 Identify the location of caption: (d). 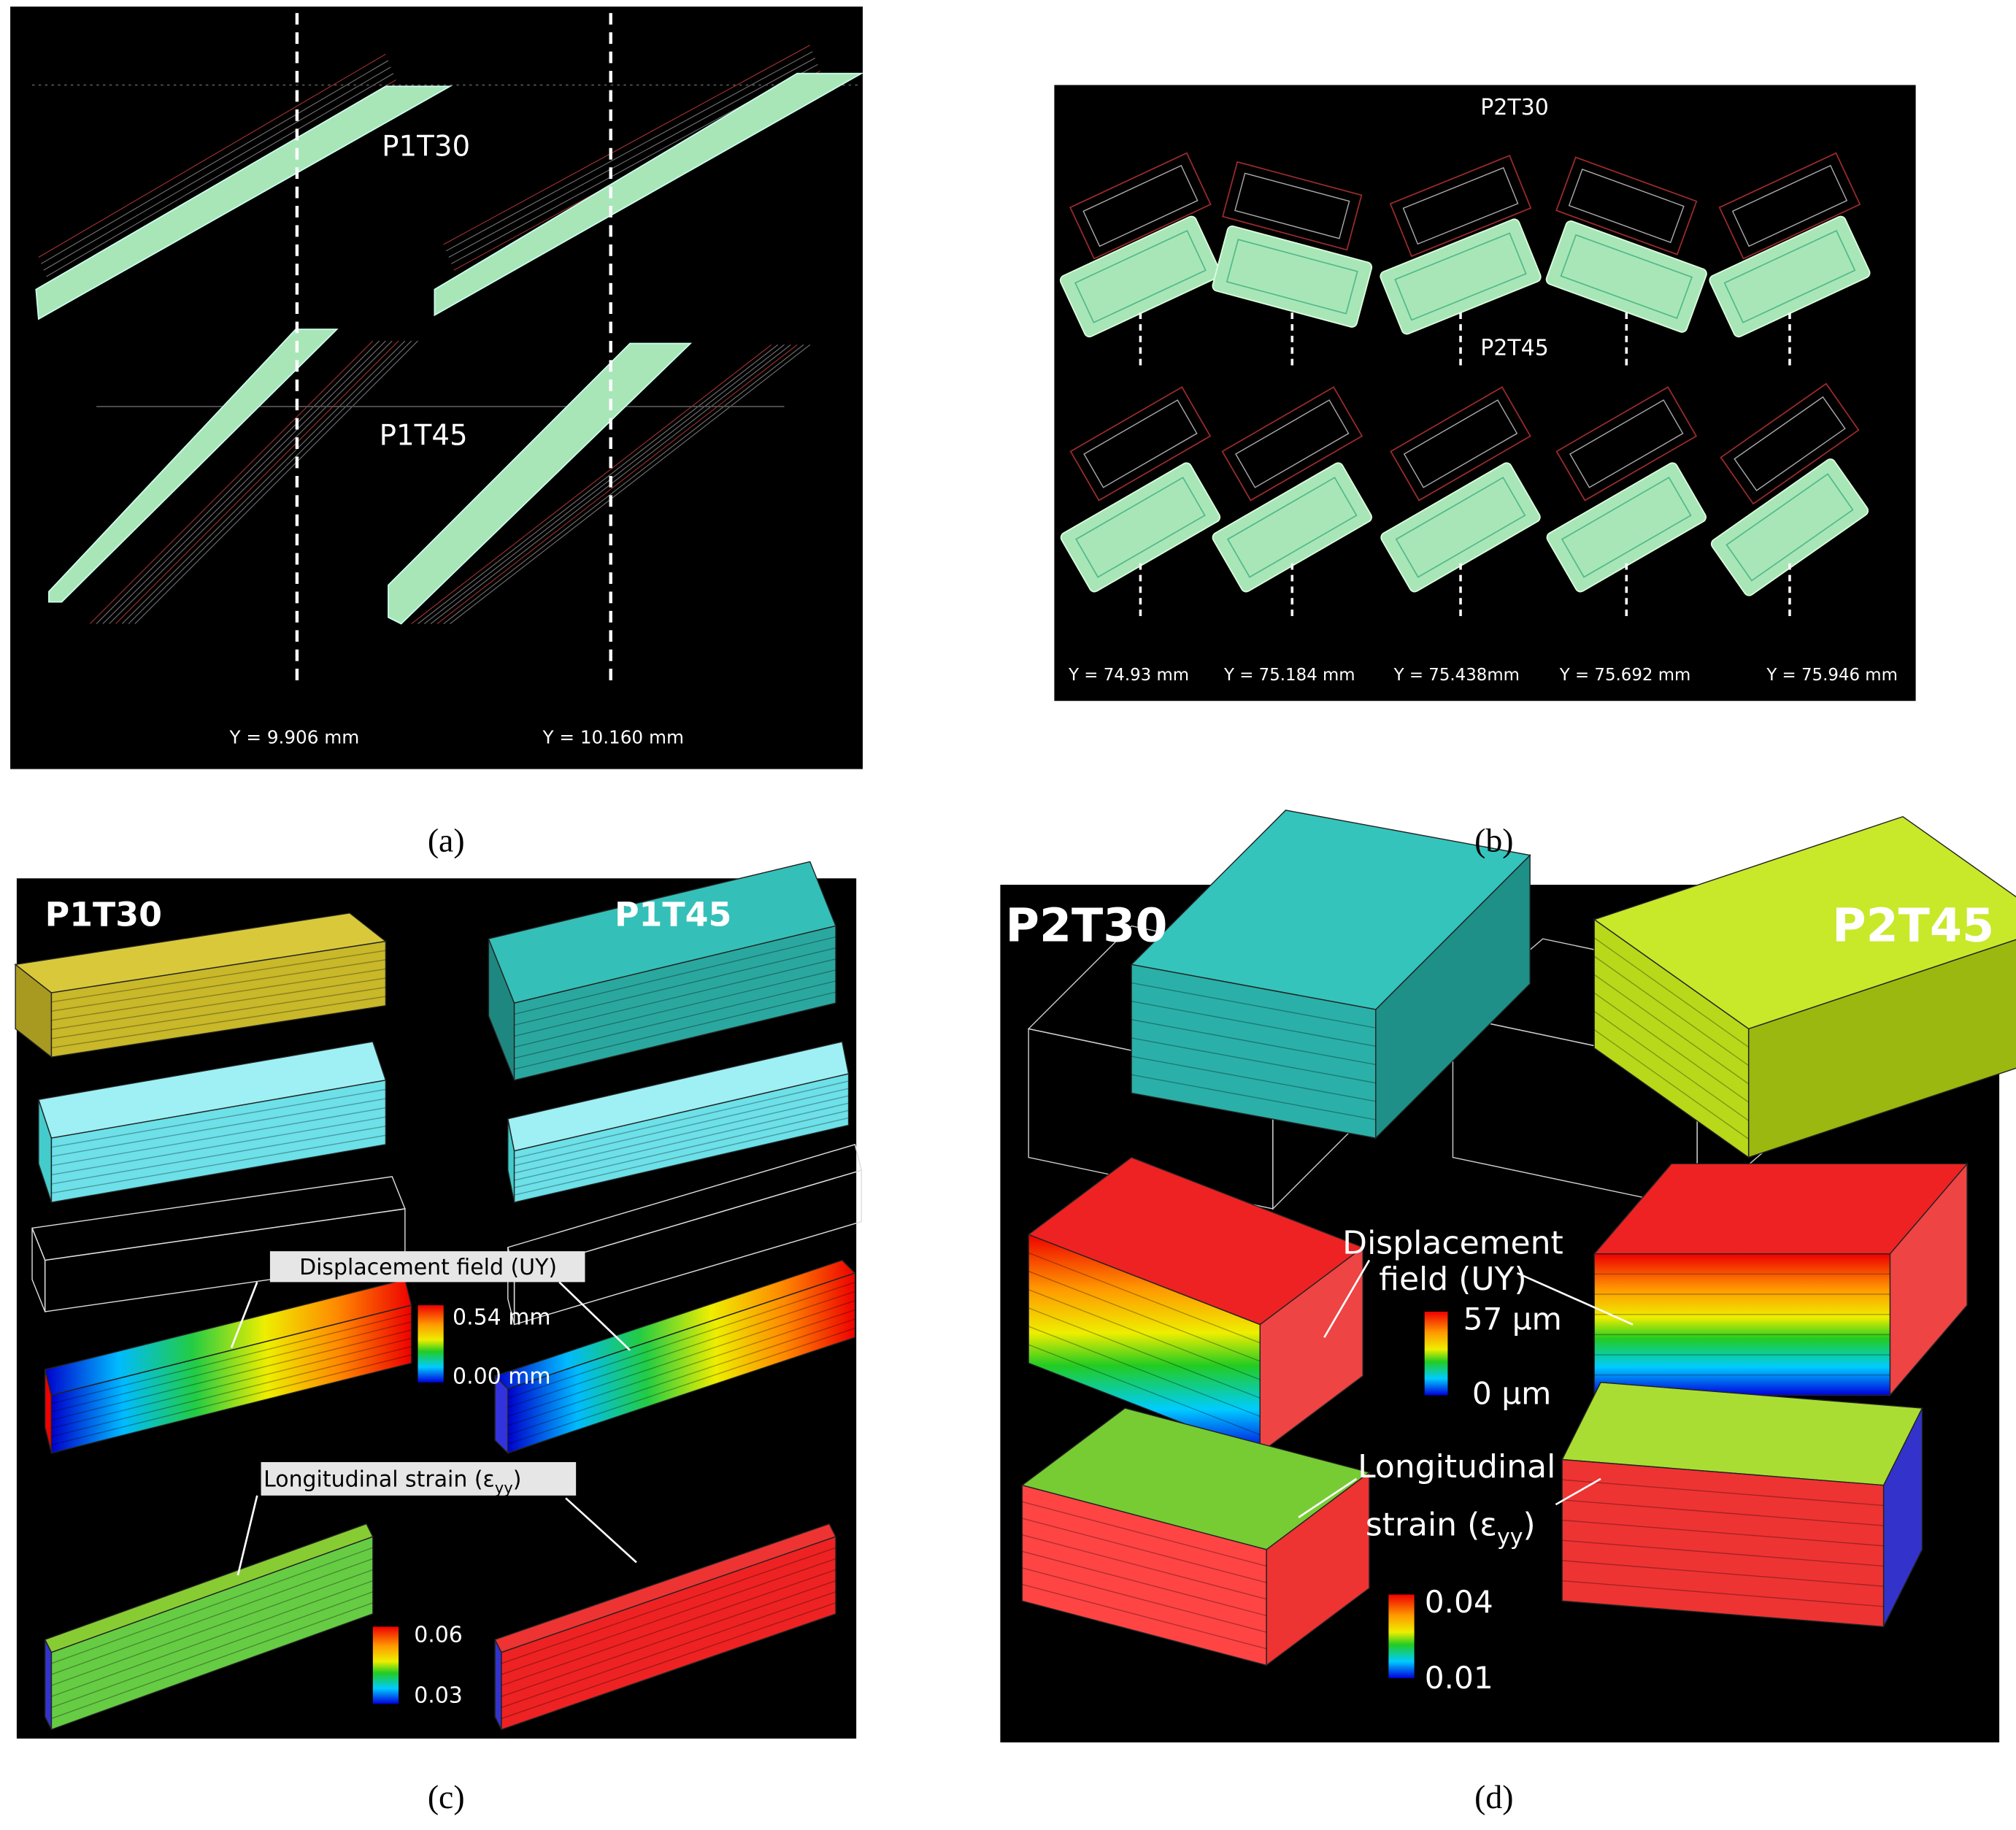
(1493, 1796).